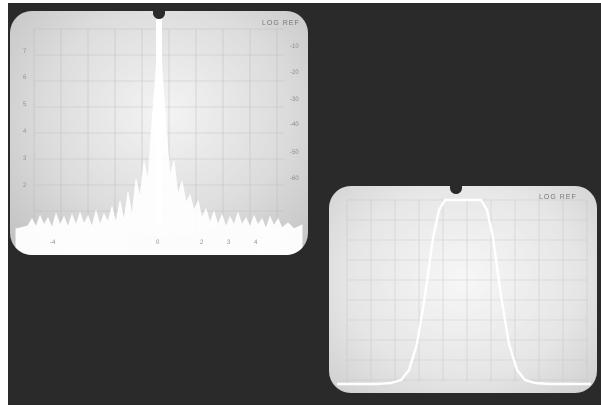 This screenshot has height=408, width=601. I want to click on div-scale-1: 6, so click(25, 78).